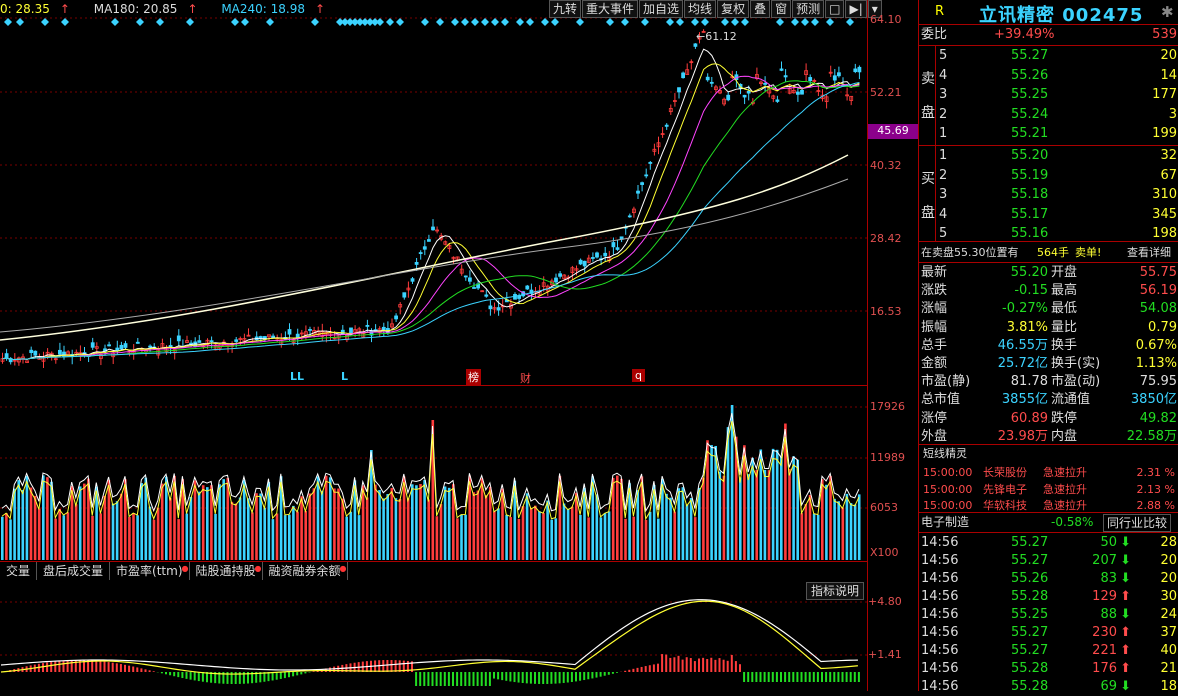  What do you see at coordinates (610, 9) in the screenshot?
I see `toolbar-button: 重大事件` at bounding box center [610, 9].